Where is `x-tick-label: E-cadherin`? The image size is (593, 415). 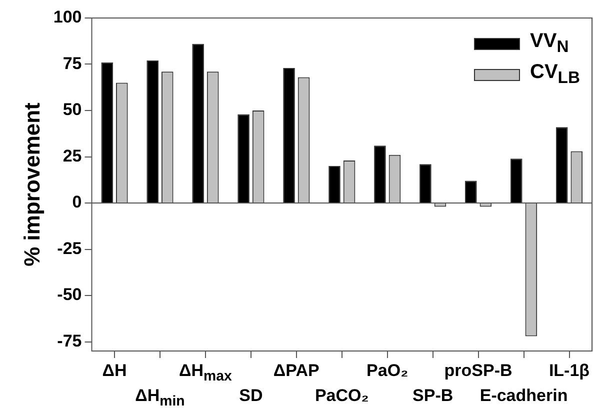
x-tick-label: E-cadherin is located at coordinates (524, 395).